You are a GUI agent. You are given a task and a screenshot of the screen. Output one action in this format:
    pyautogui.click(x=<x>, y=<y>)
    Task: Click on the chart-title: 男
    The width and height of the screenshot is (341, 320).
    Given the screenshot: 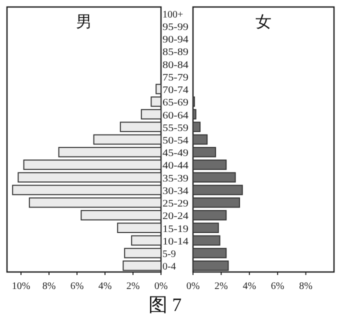 What is the action you would take?
    pyautogui.click(x=84, y=22)
    